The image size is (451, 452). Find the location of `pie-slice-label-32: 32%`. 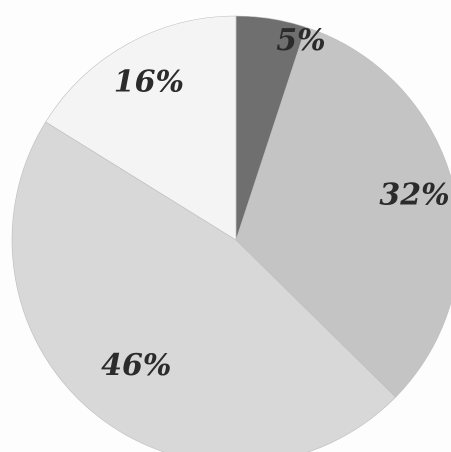

pie-slice-label-32: 32% is located at coordinates (414, 195).